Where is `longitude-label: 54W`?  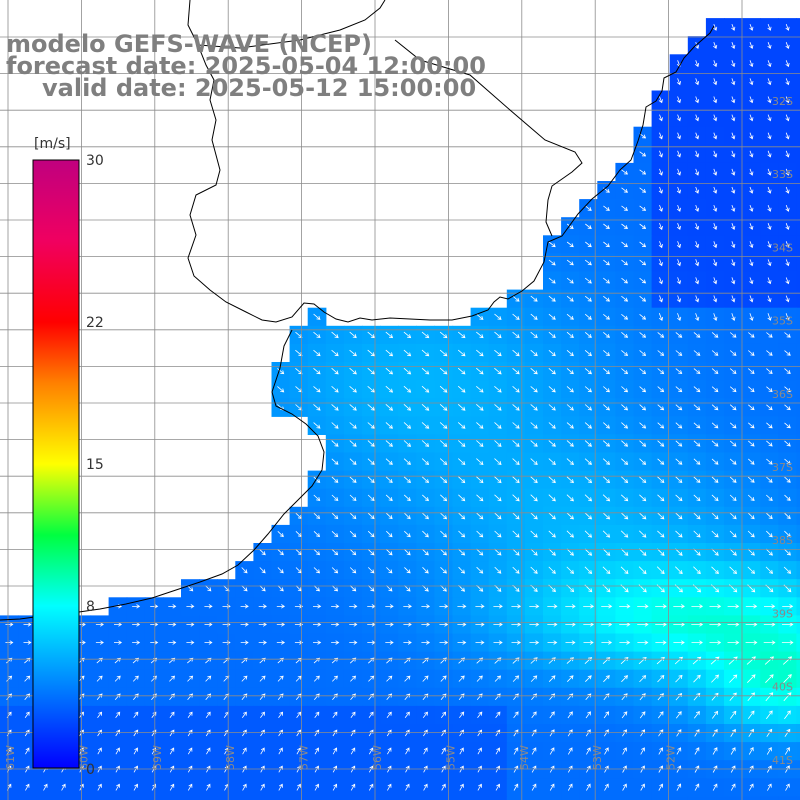 longitude-label: 54W is located at coordinates (524, 757).